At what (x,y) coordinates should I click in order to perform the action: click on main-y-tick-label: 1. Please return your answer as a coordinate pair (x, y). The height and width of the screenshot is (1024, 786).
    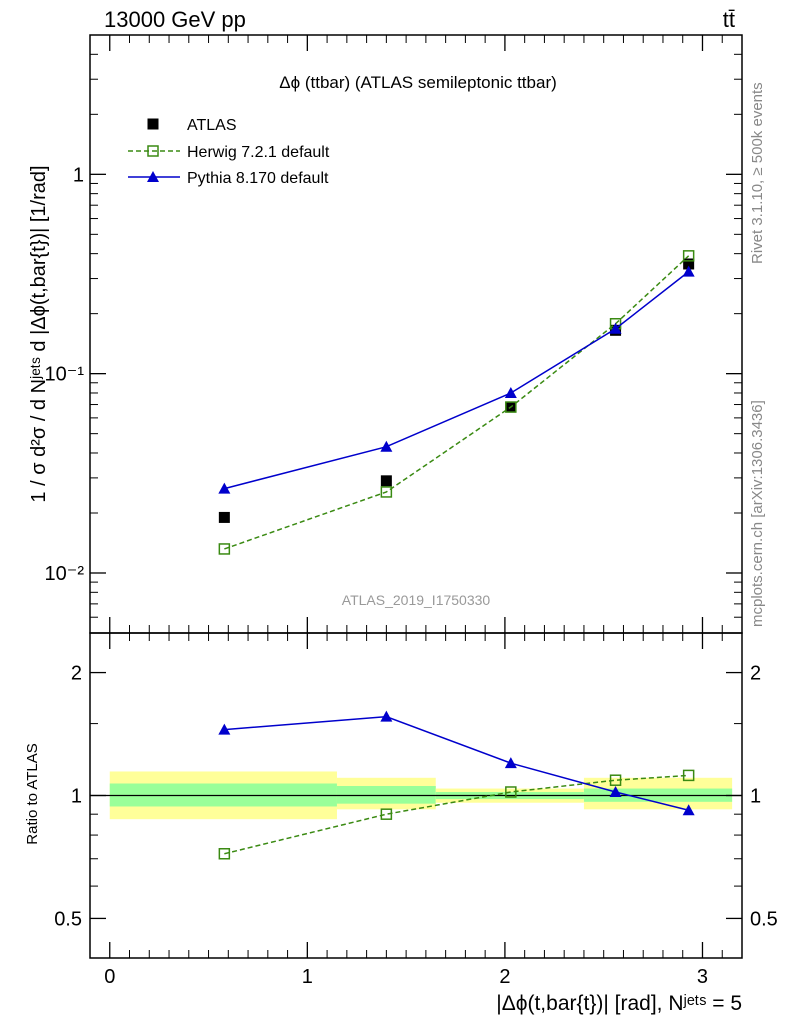
    Looking at the image, I should click on (78, 175).